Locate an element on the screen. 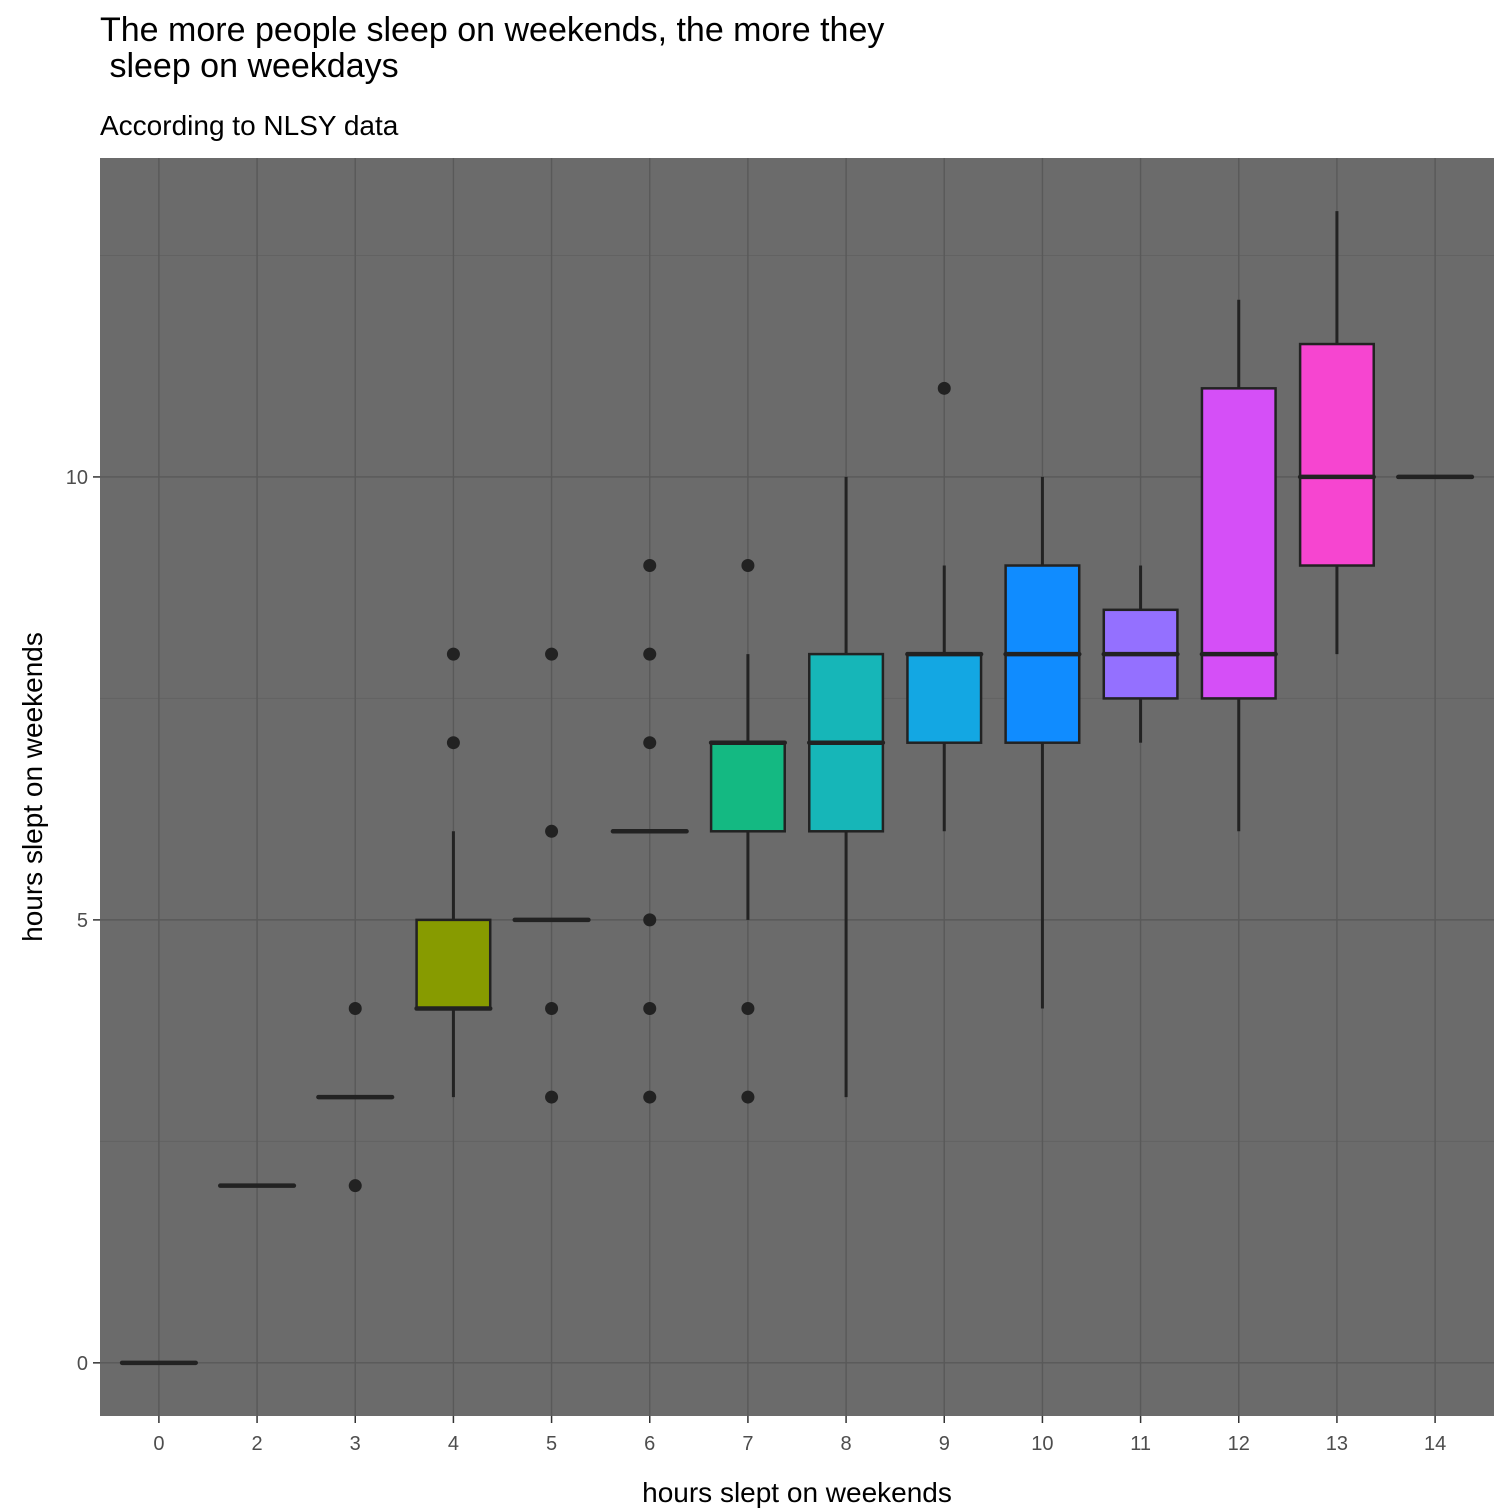 The image size is (1512, 1512). x-tick-label: 10 is located at coordinates (1042, 1444).